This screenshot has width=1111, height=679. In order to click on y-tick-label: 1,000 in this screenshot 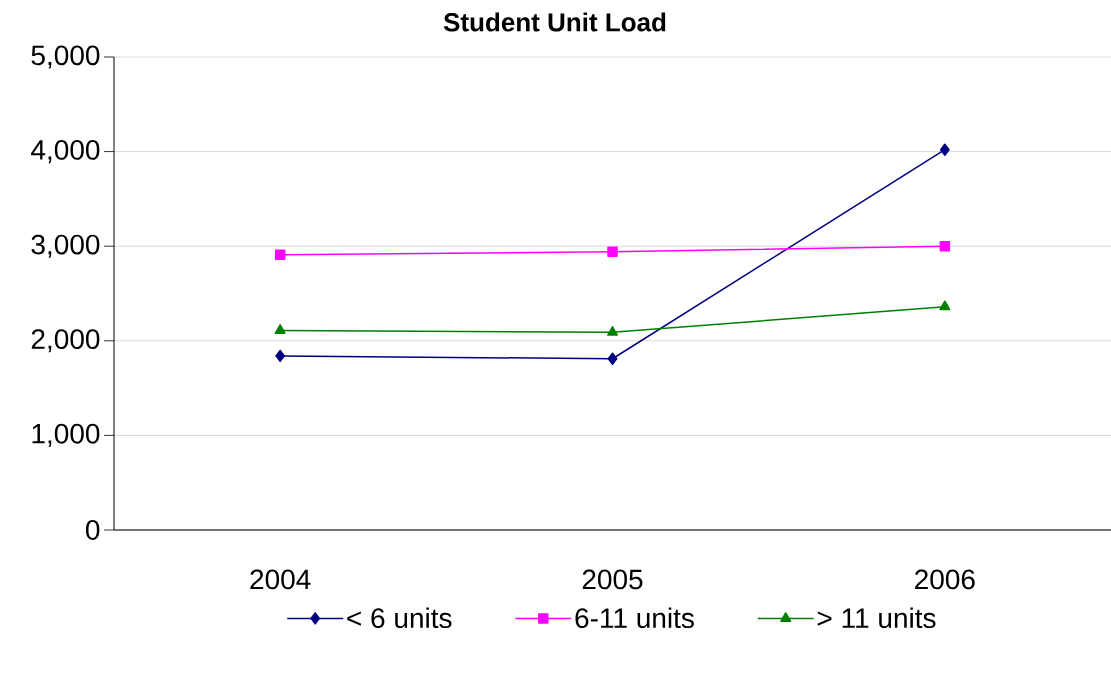, I will do `click(66, 435)`.